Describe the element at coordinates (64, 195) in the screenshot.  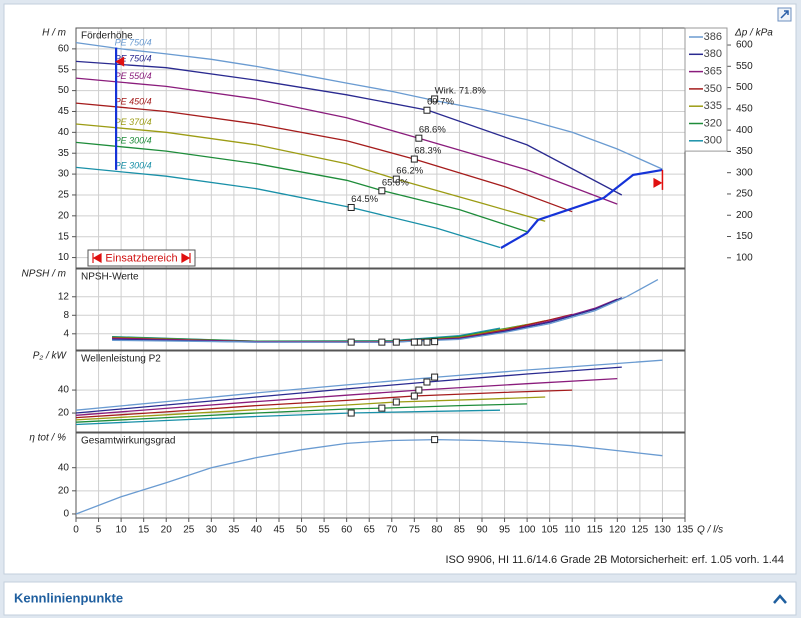
I see `y-tick-label: 25` at that location.